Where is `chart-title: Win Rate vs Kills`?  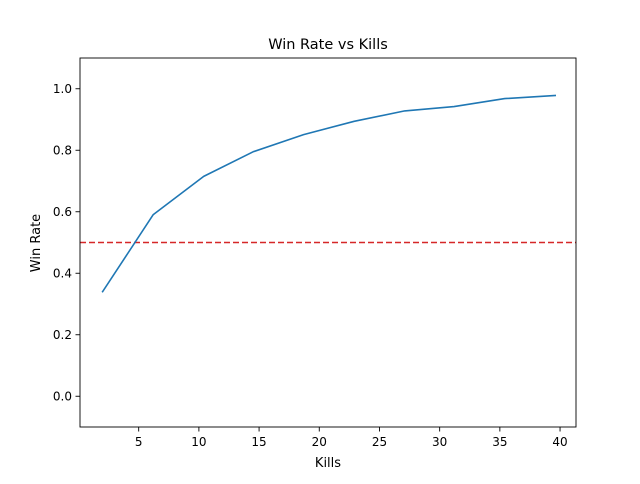
chart-title: Win Rate vs Kills is located at coordinates (328, 45).